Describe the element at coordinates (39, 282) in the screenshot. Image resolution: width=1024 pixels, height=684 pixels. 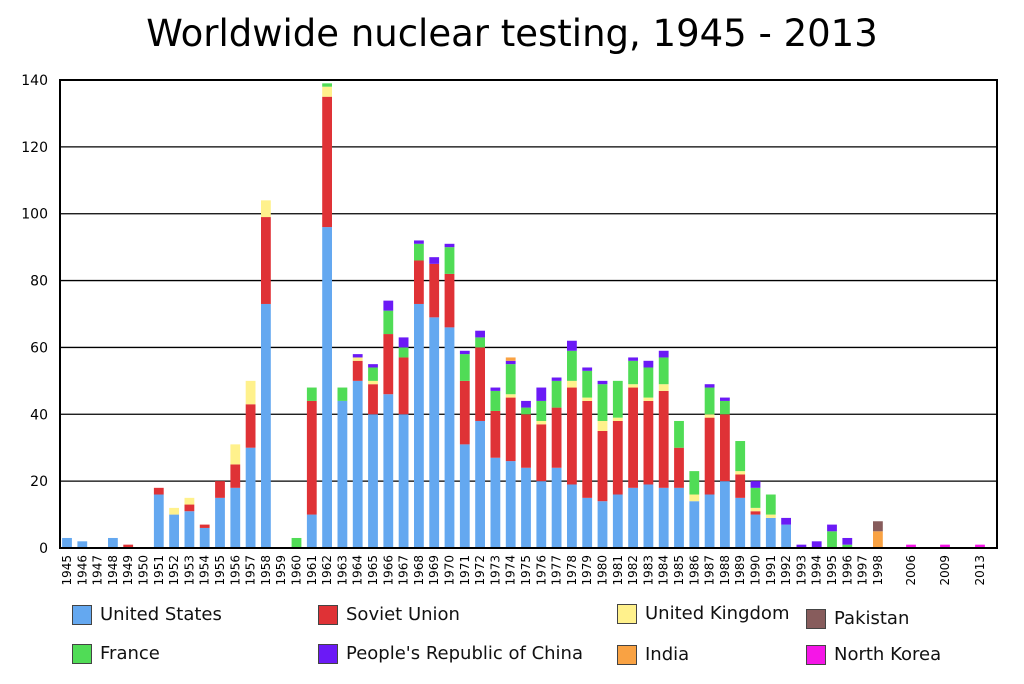
I see `y-tick-label: 80` at that location.